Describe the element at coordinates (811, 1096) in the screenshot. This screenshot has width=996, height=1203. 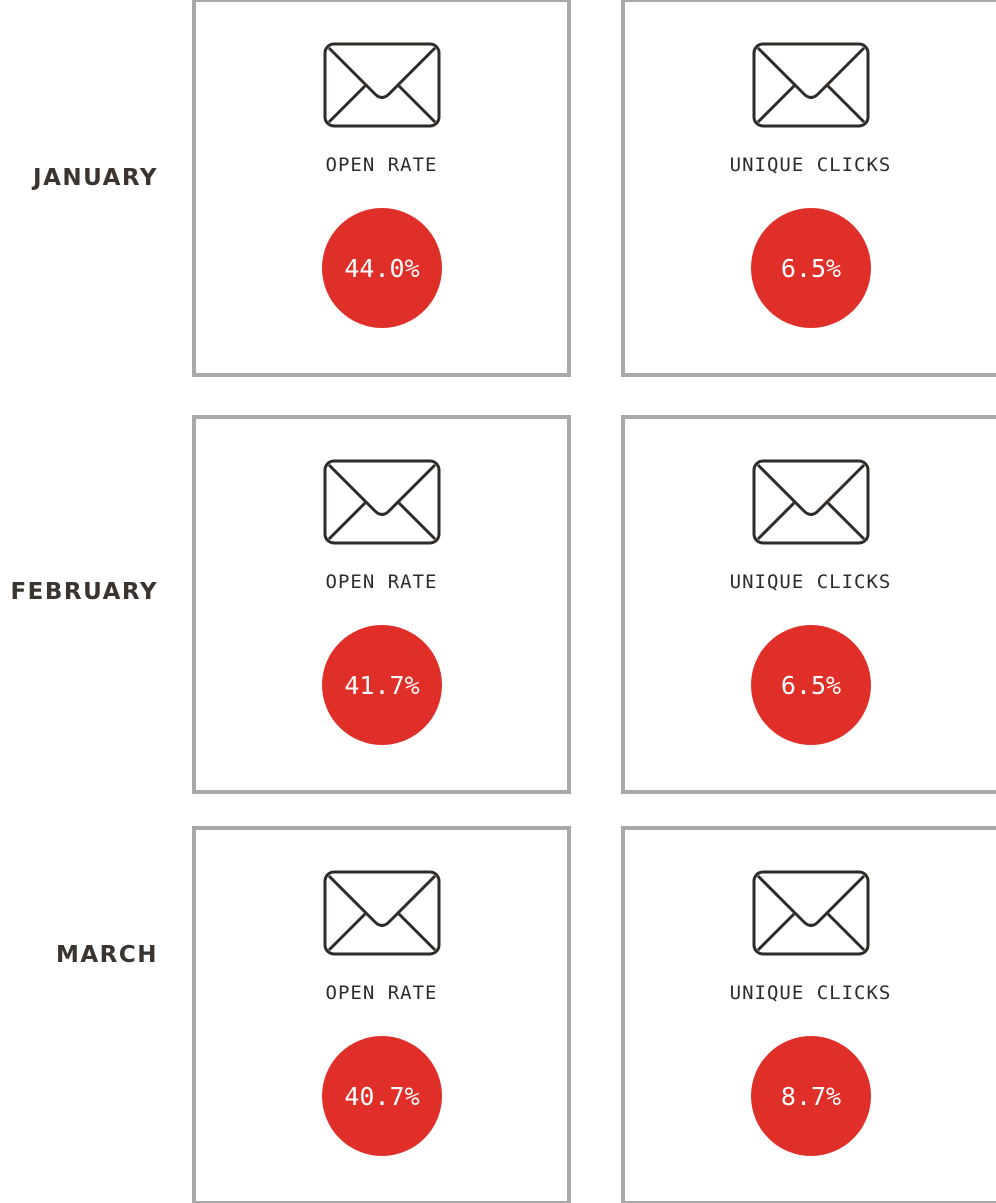
I see `metric-value: 8.7%` at that location.